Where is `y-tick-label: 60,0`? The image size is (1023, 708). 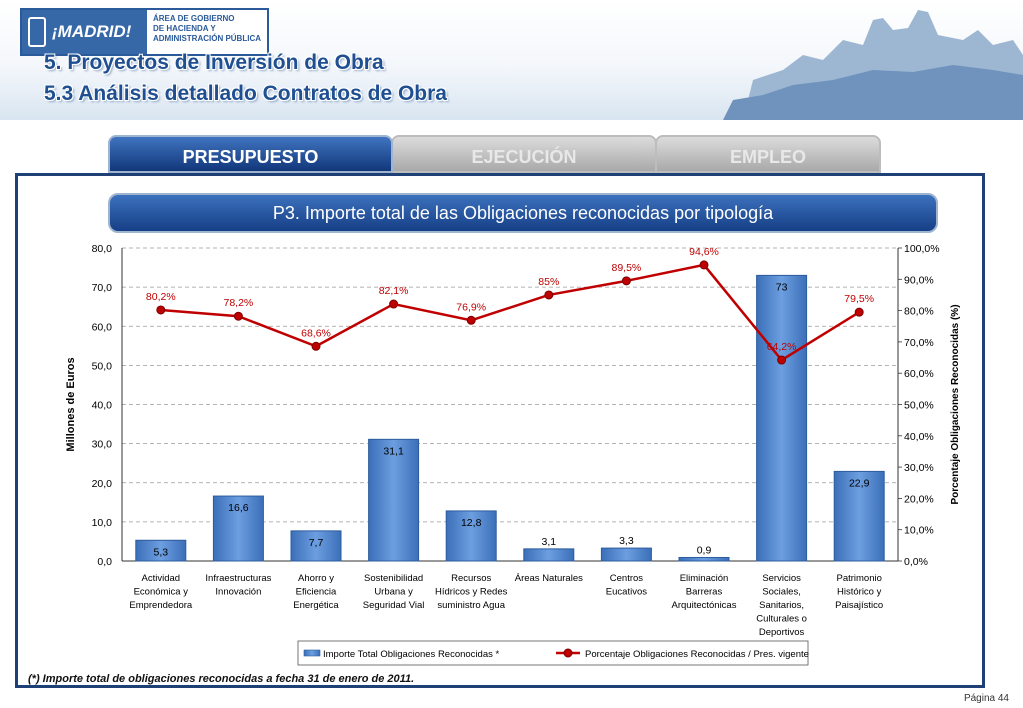
y-tick-label: 60,0 is located at coordinates (102, 327).